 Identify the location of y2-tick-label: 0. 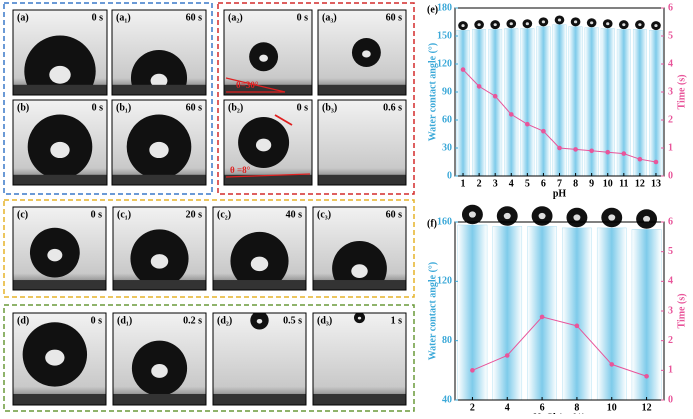
(670, 175).